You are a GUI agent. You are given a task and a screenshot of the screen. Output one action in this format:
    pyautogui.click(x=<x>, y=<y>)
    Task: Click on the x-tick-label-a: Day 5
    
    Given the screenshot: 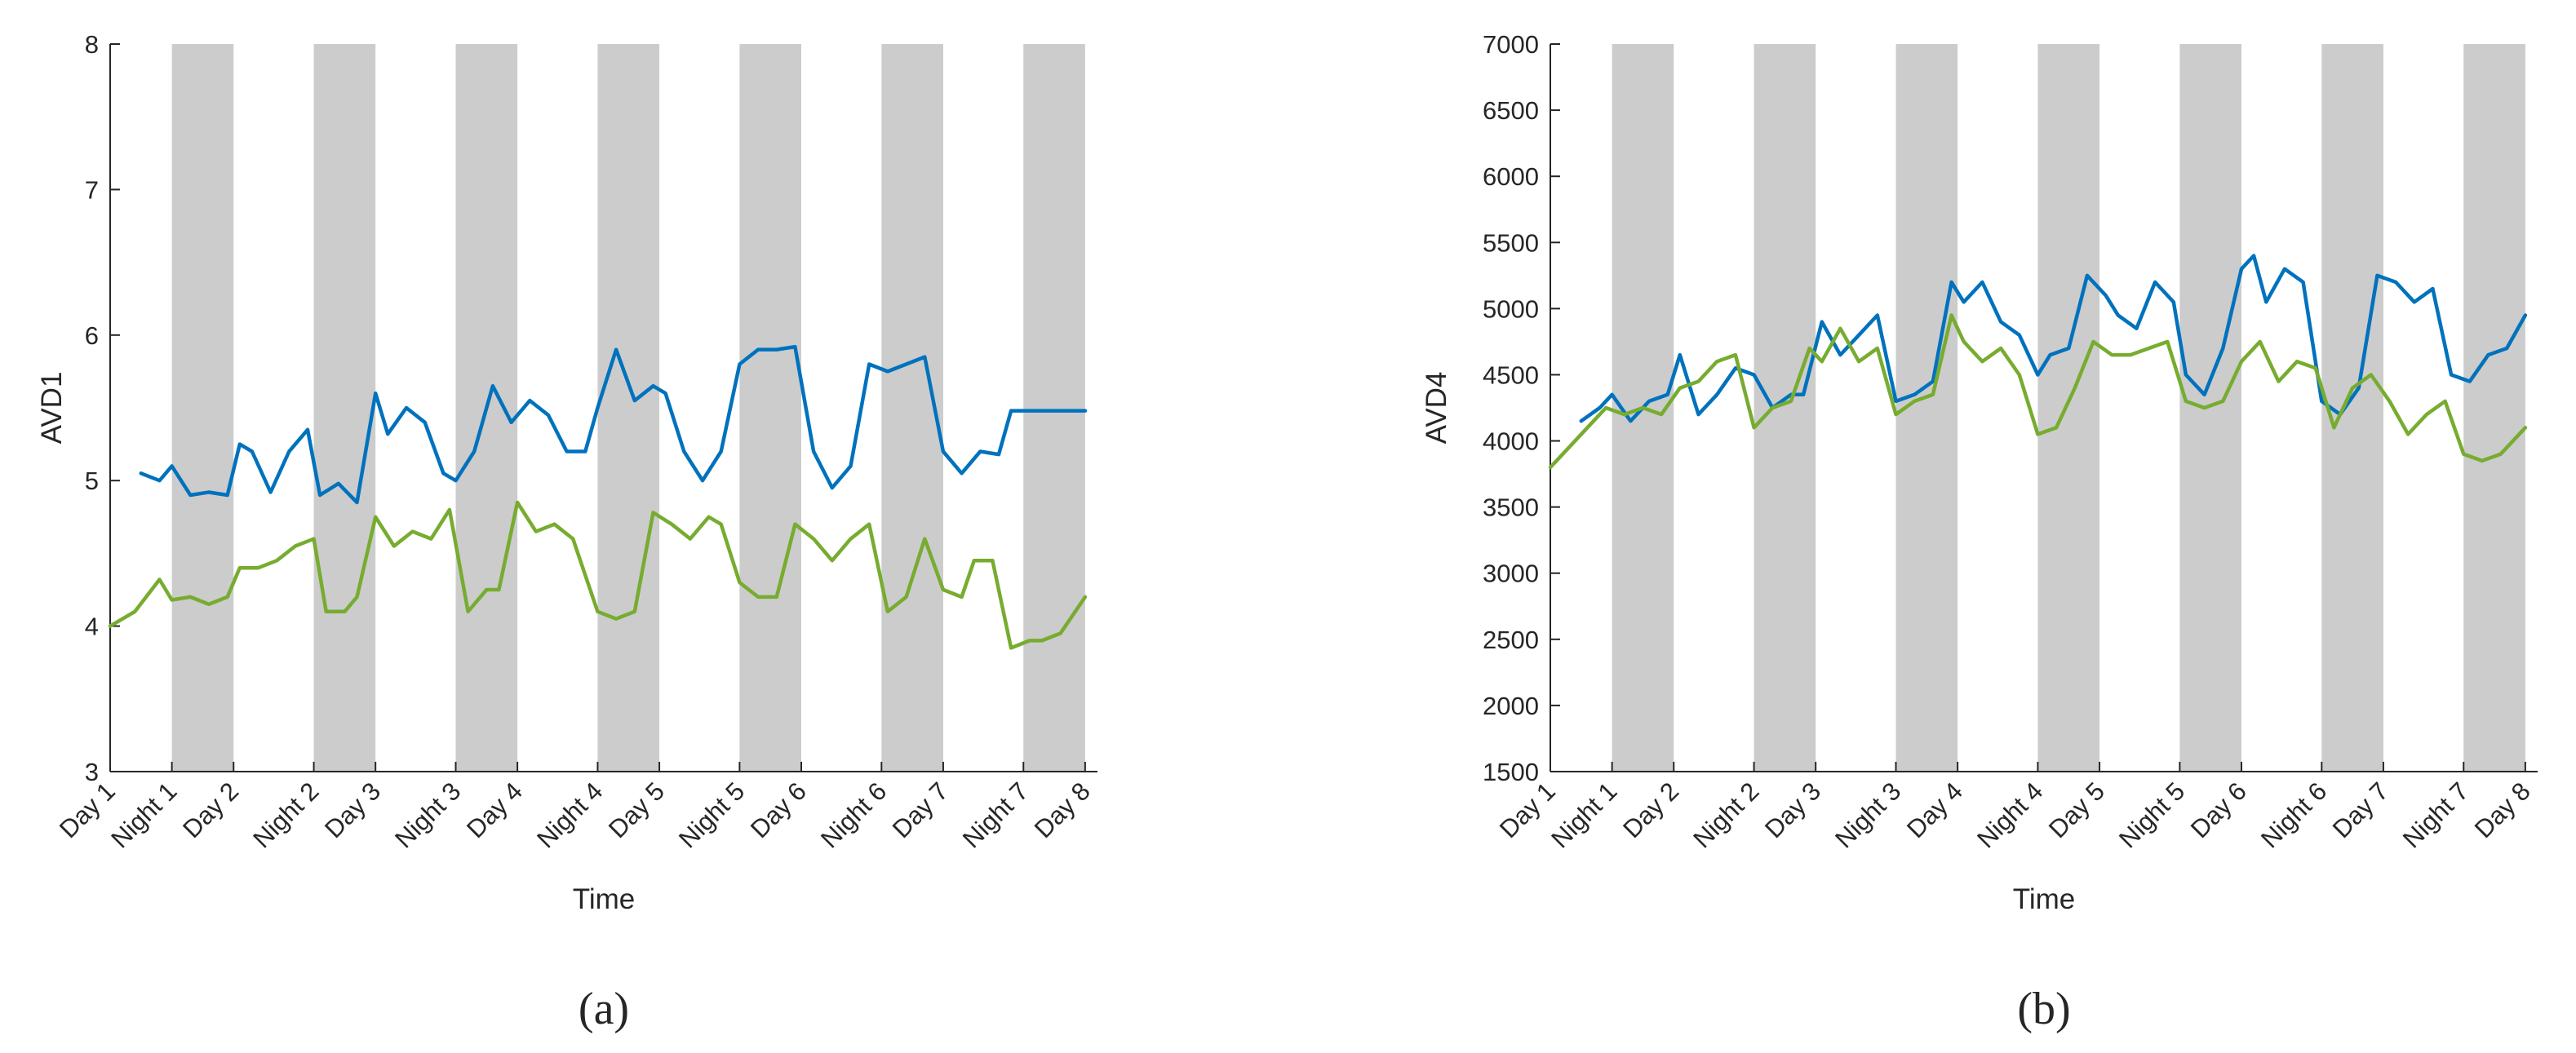 What is the action you would take?
    pyautogui.click(x=636, y=809)
    